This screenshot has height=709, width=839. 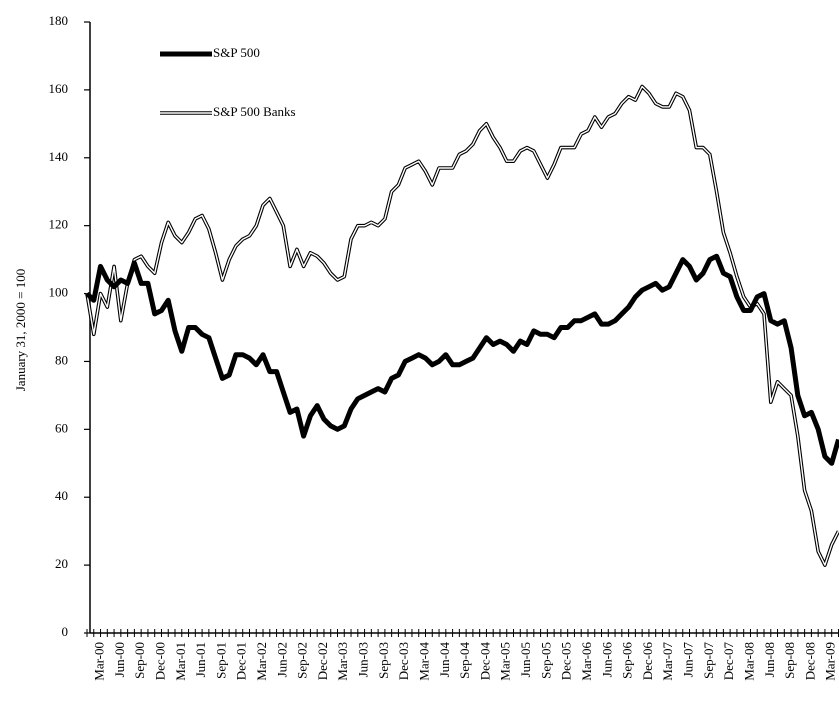 I want to click on x-tick-label: Dec-01, so click(x=241, y=661).